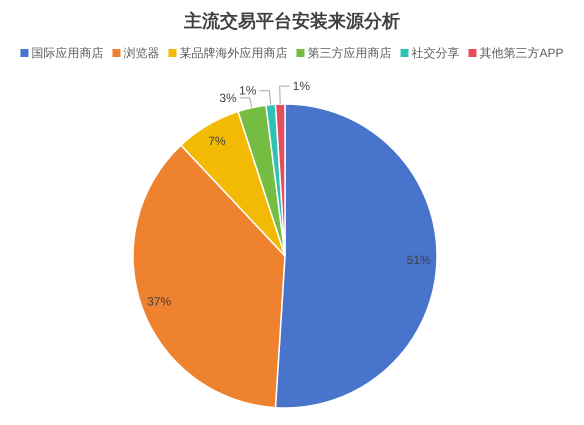 This screenshot has height=425, width=584. I want to click on legend-label: 浏览器, so click(142, 53).